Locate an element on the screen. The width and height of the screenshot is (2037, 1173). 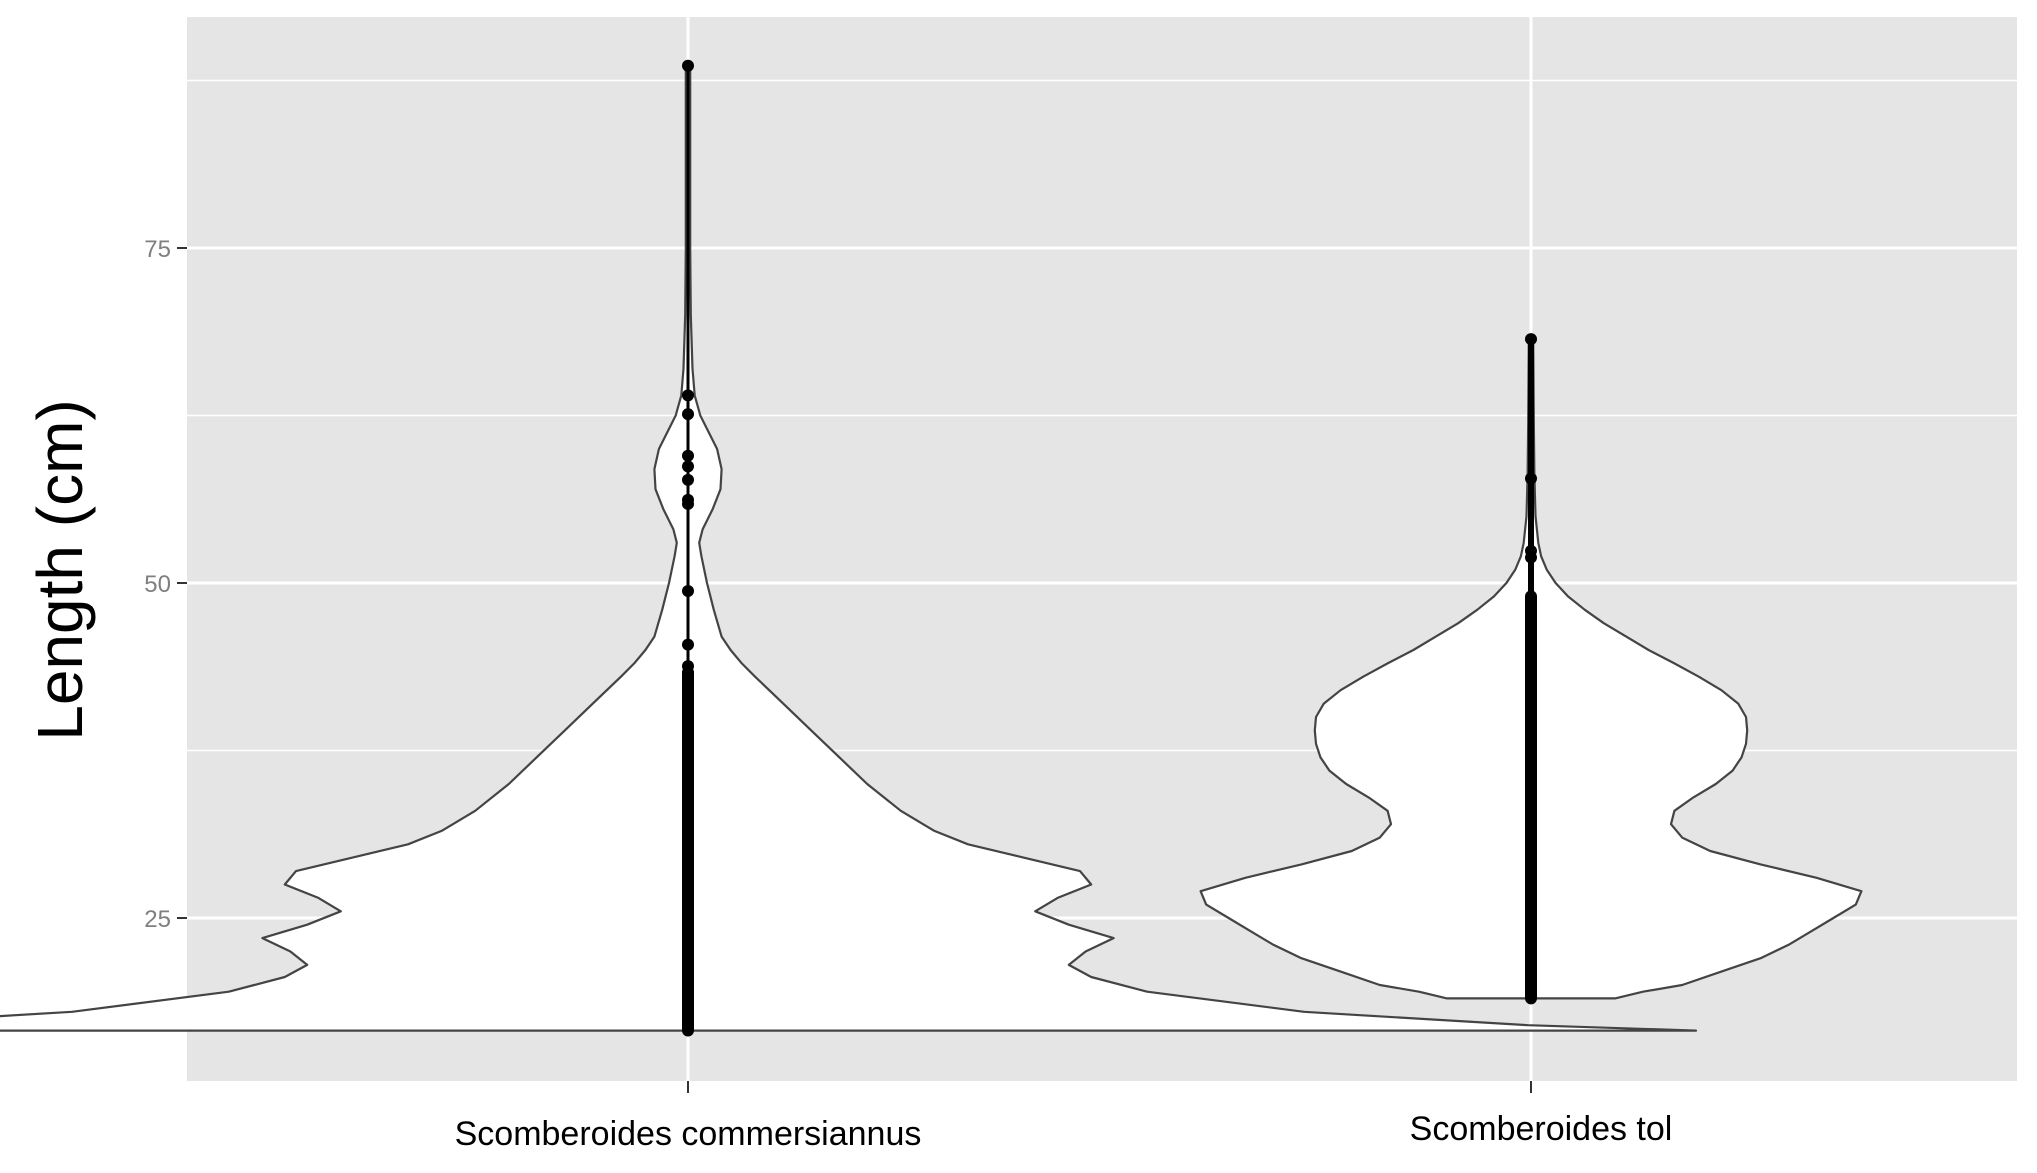
y-axis-title: Length (cm) is located at coordinates (60, 569).